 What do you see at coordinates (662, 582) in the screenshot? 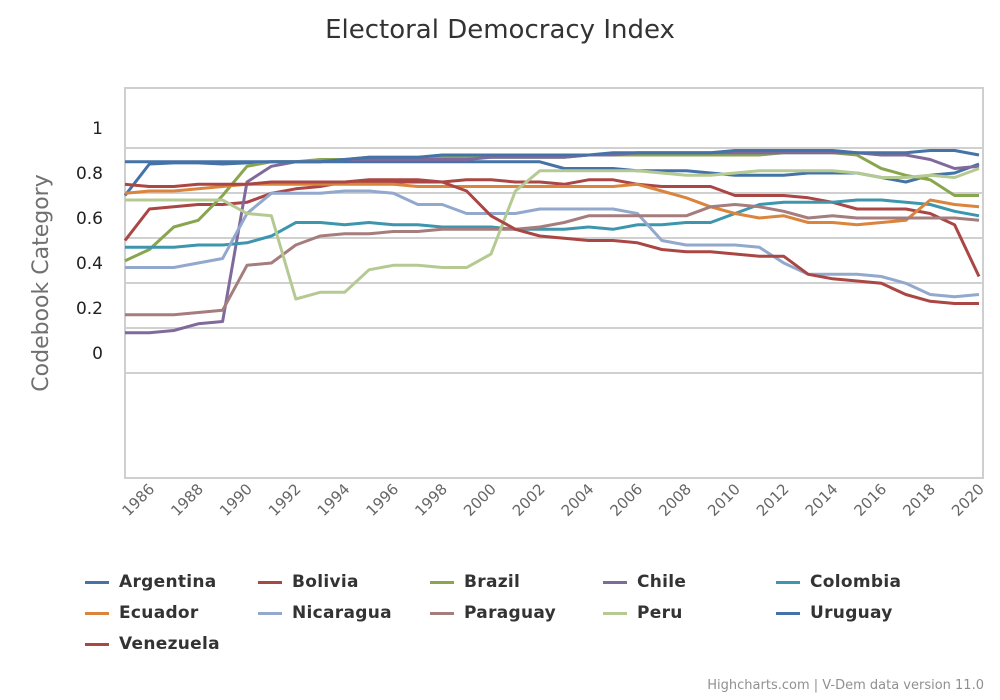
I see `legend-label: Chile` at bounding box center [662, 582].